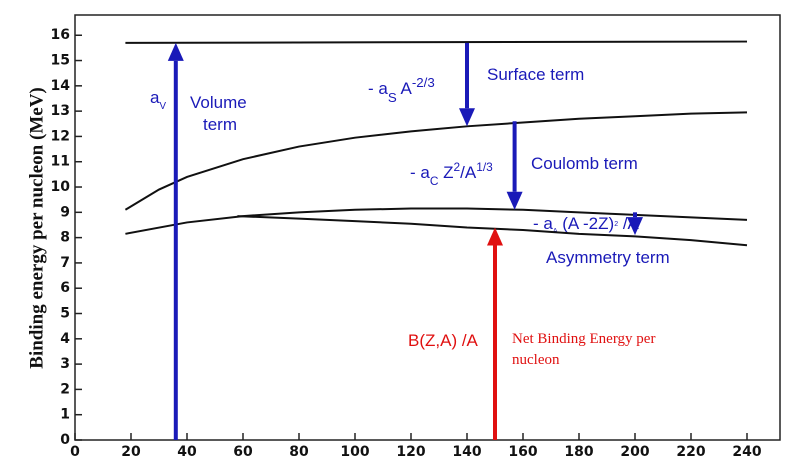 This screenshot has width=794, height=471. I want to click on x-tick-label: 0, so click(75, 452).